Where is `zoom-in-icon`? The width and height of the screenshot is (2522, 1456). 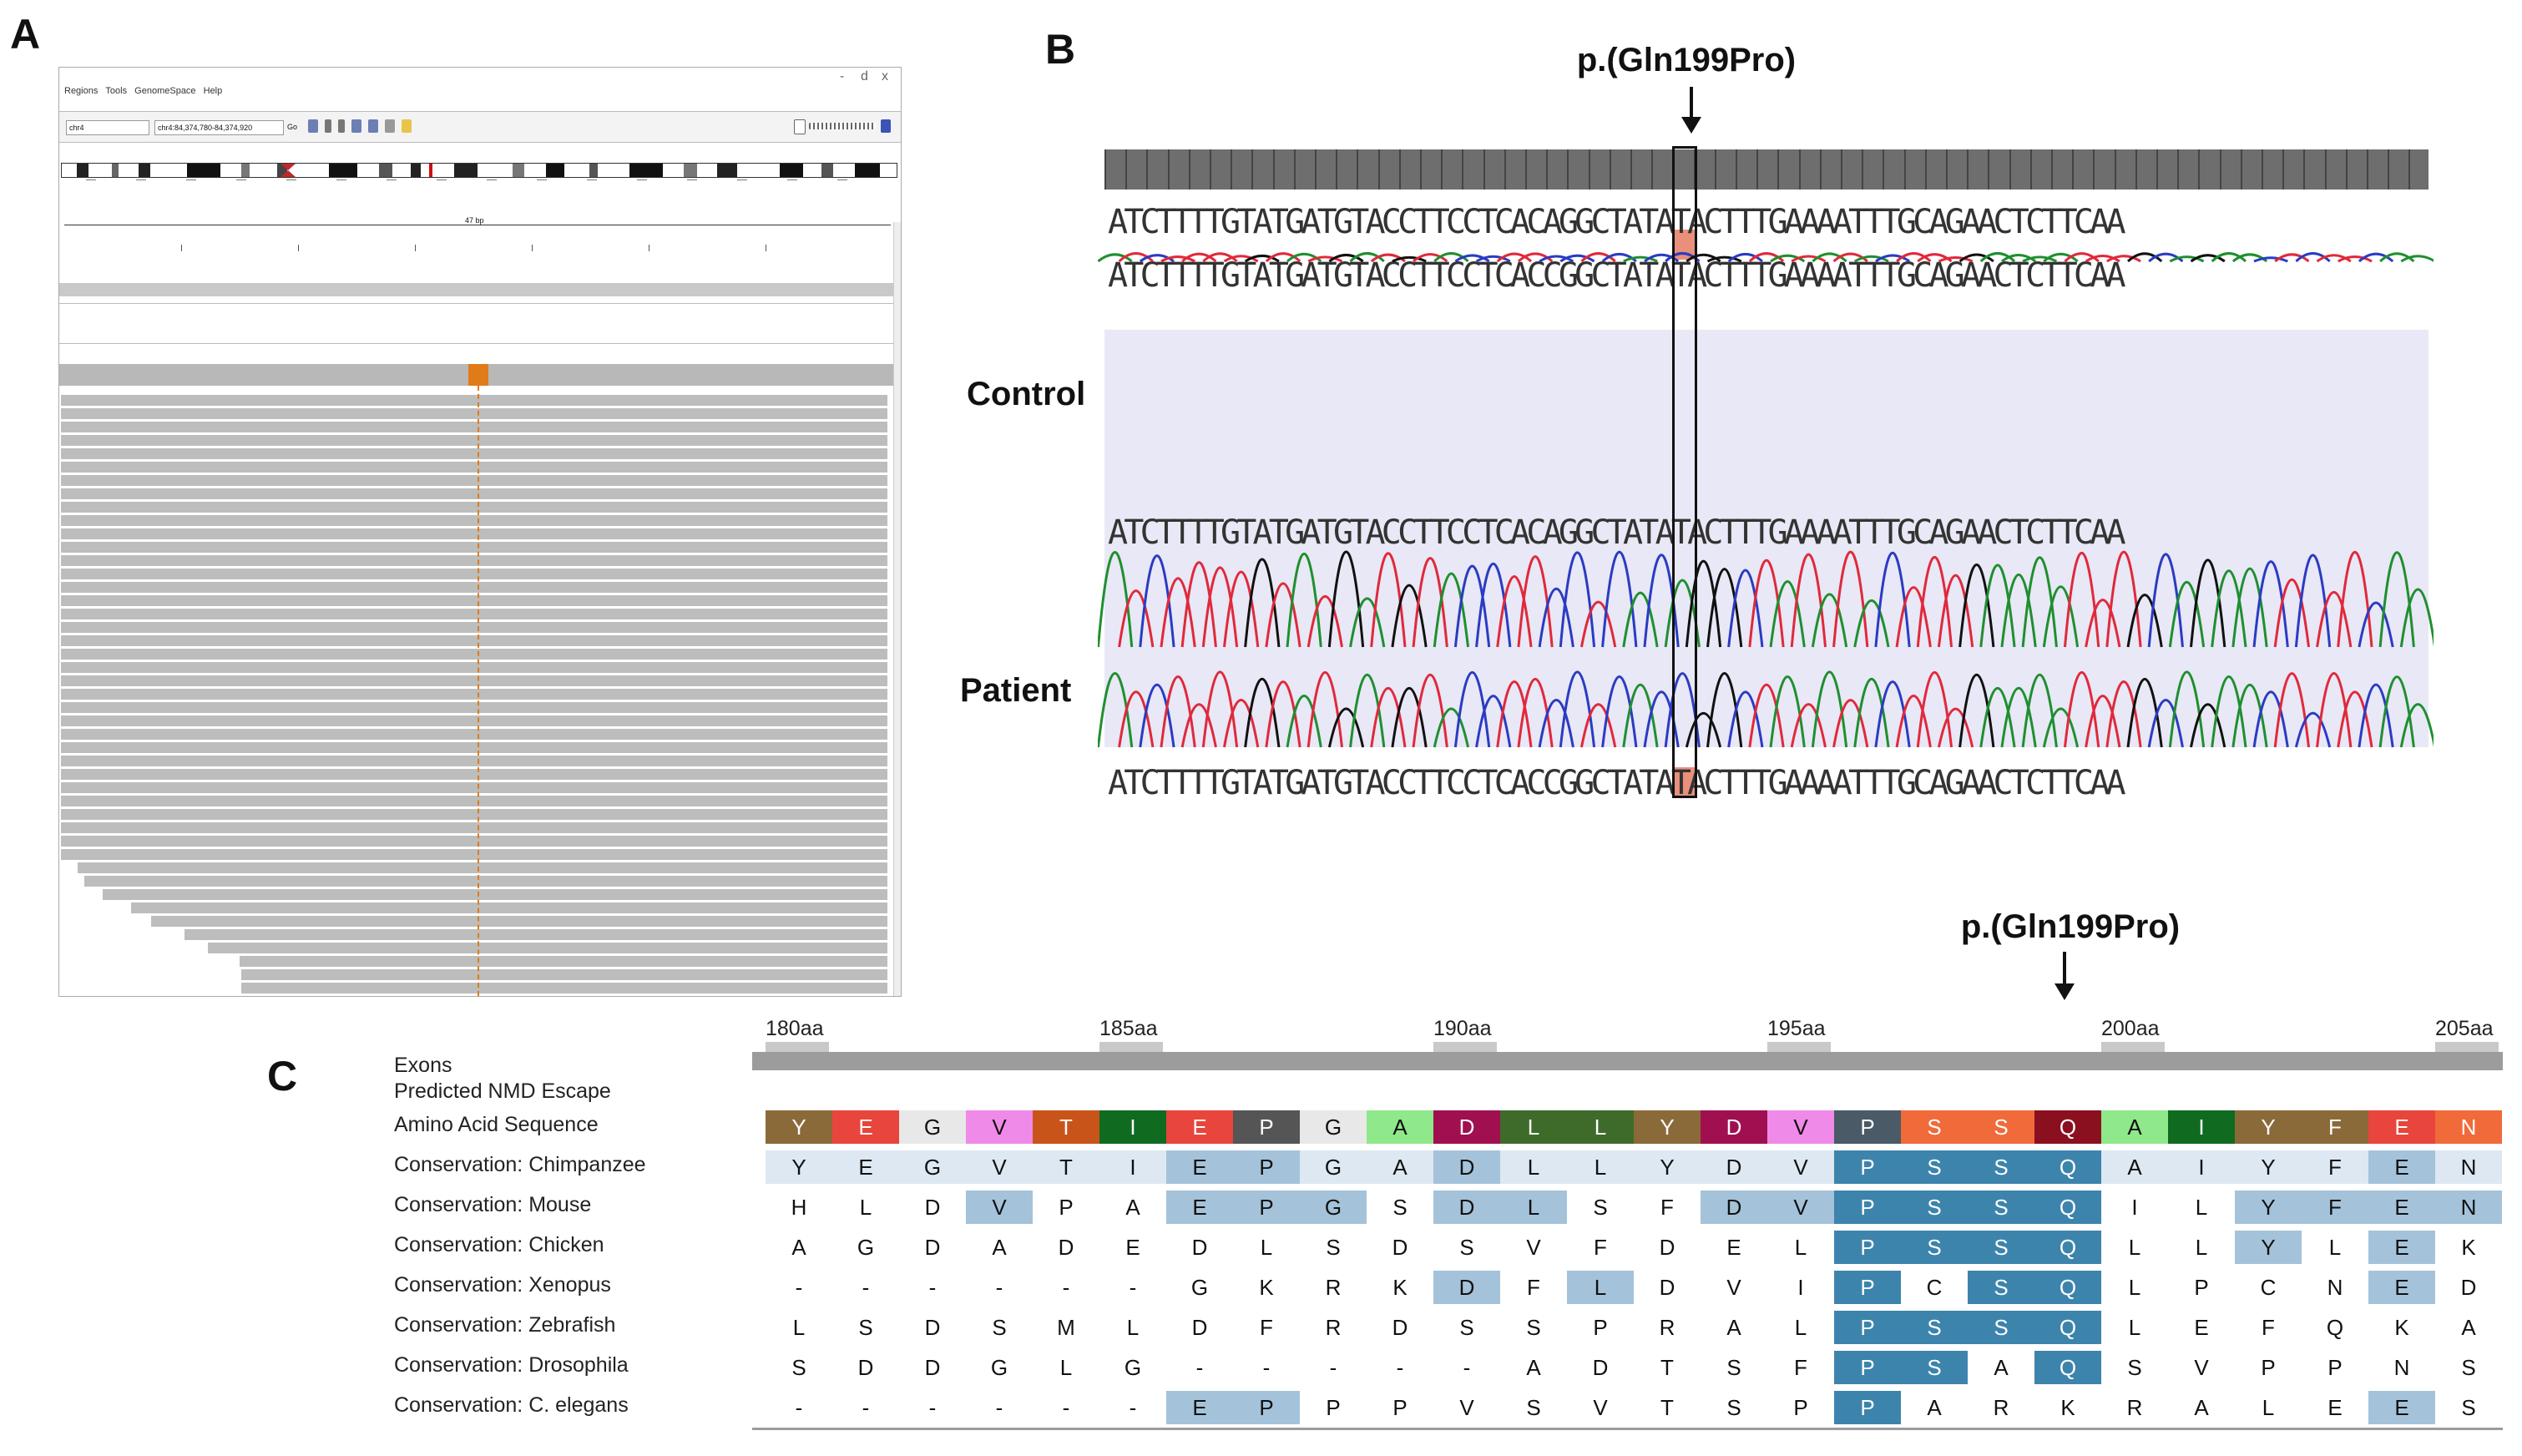 zoom-in-icon is located at coordinates (886, 126).